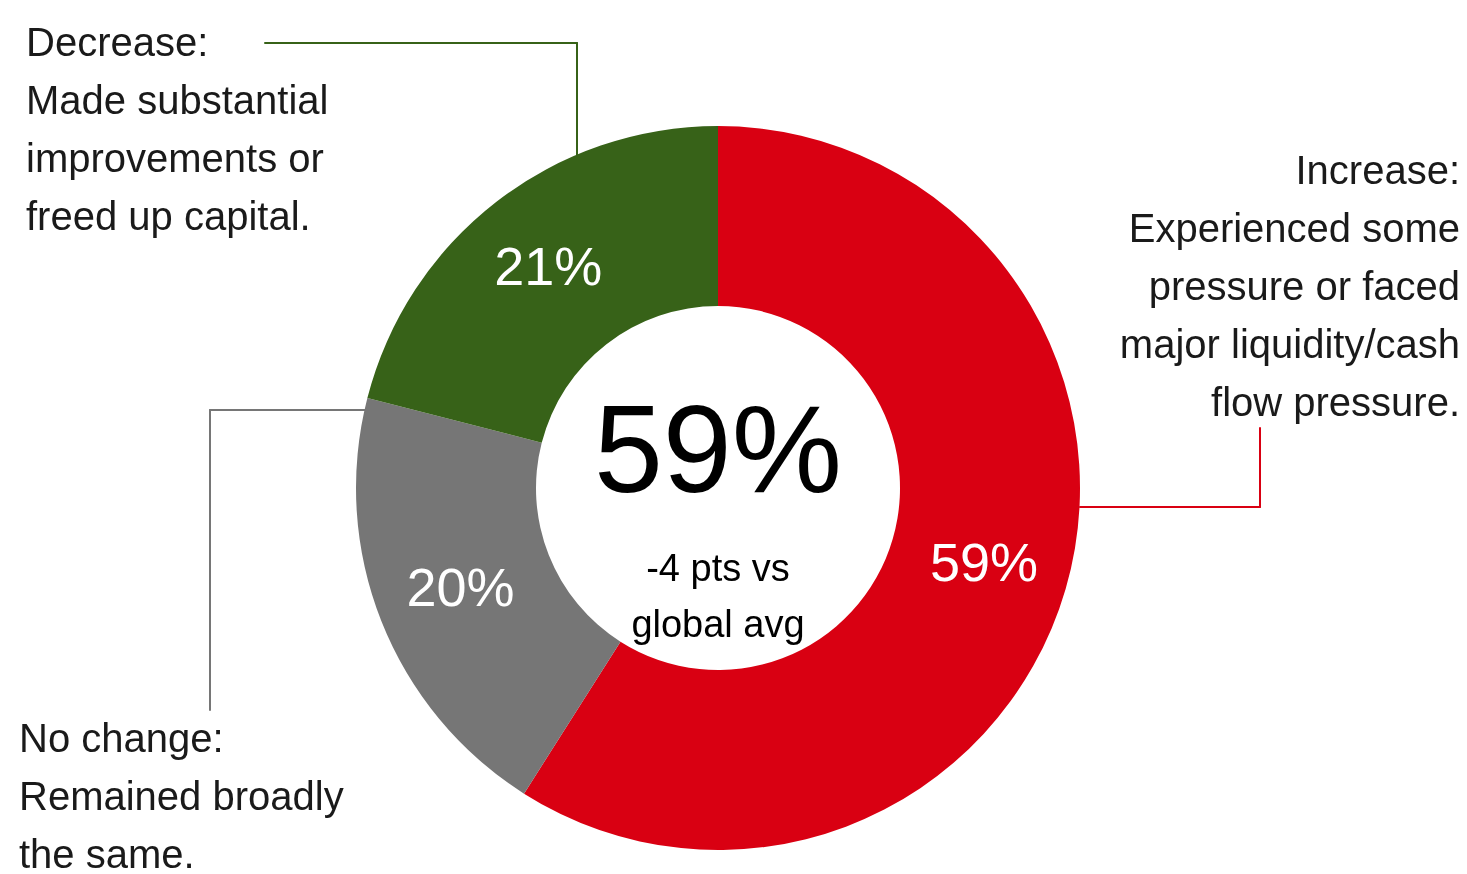 This screenshot has width=1467, height=874. What do you see at coordinates (181, 795) in the screenshot?
I see `slice-label: No change: Remained broadly the same.` at bounding box center [181, 795].